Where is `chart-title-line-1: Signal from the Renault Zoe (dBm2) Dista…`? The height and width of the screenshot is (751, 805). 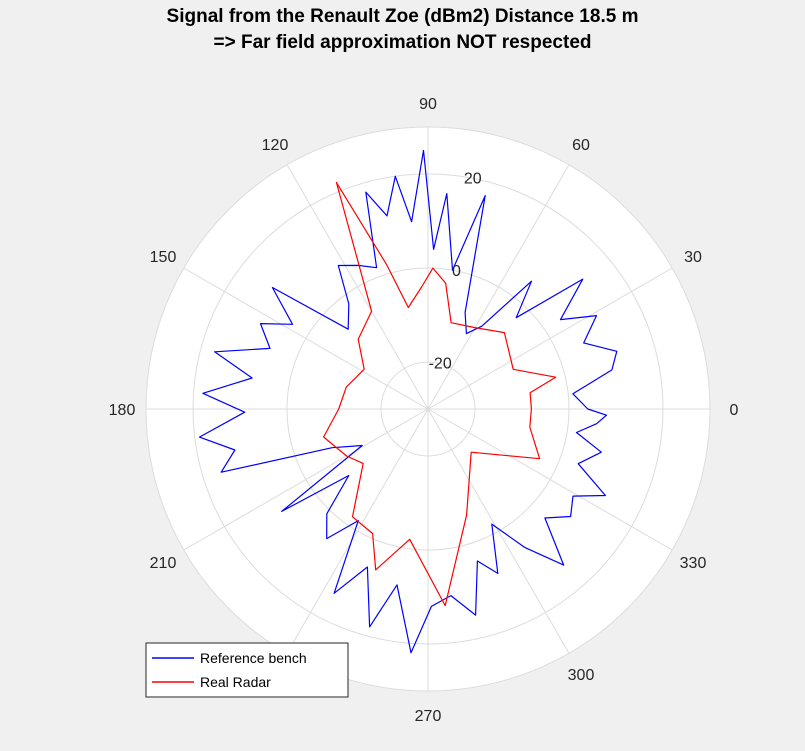
chart-title-line-1: Signal from the Renault Zoe (dBm2) Dista… is located at coordinates (402, 16).